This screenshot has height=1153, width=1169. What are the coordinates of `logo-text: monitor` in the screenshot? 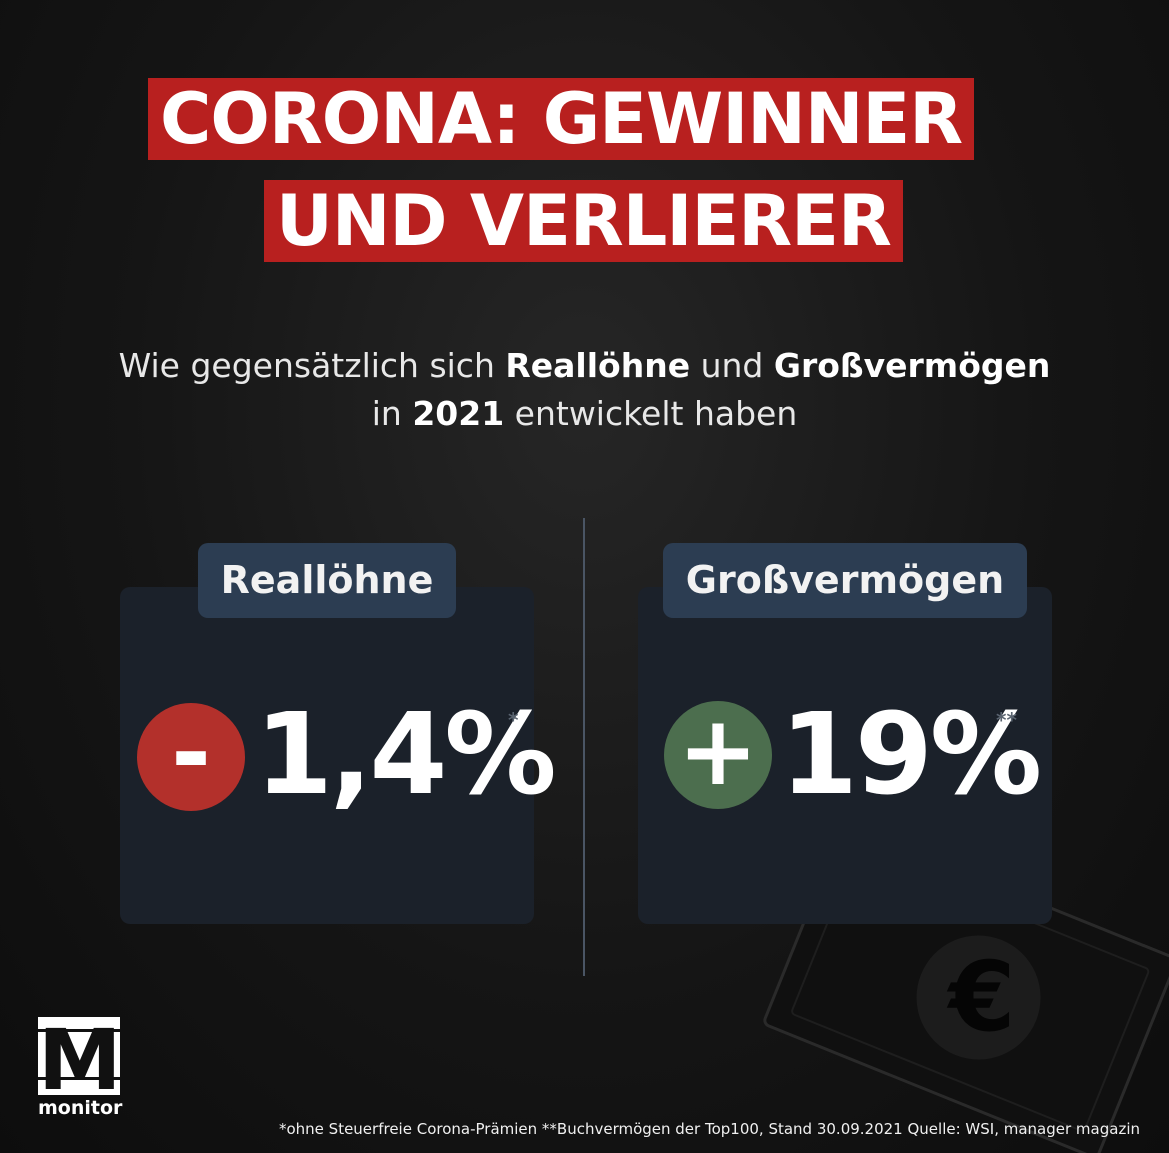 It's located at (80, 1108).